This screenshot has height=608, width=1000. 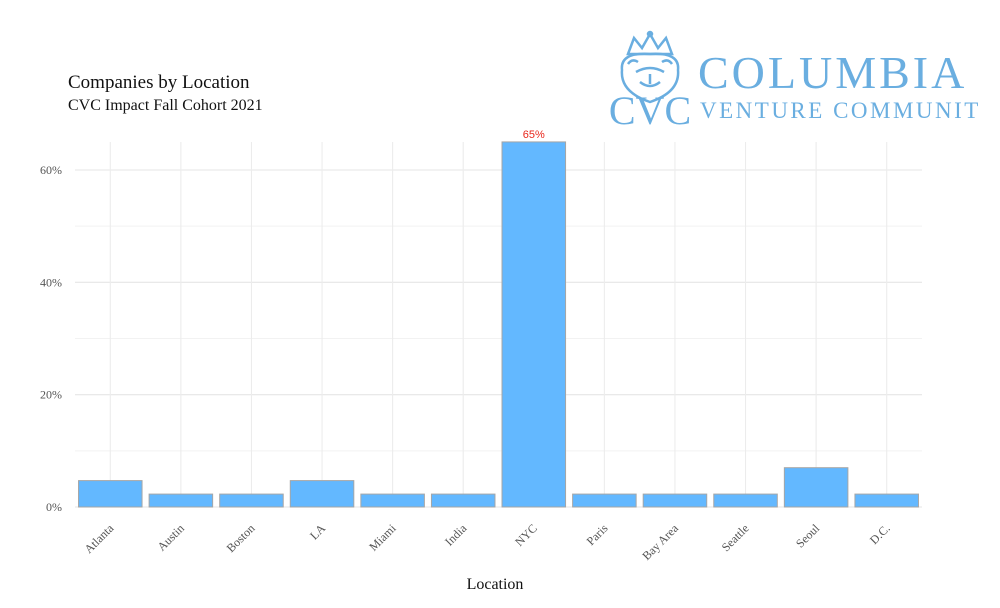 I want to click on x-tick-label: D.C., so click(x=880, y=534).